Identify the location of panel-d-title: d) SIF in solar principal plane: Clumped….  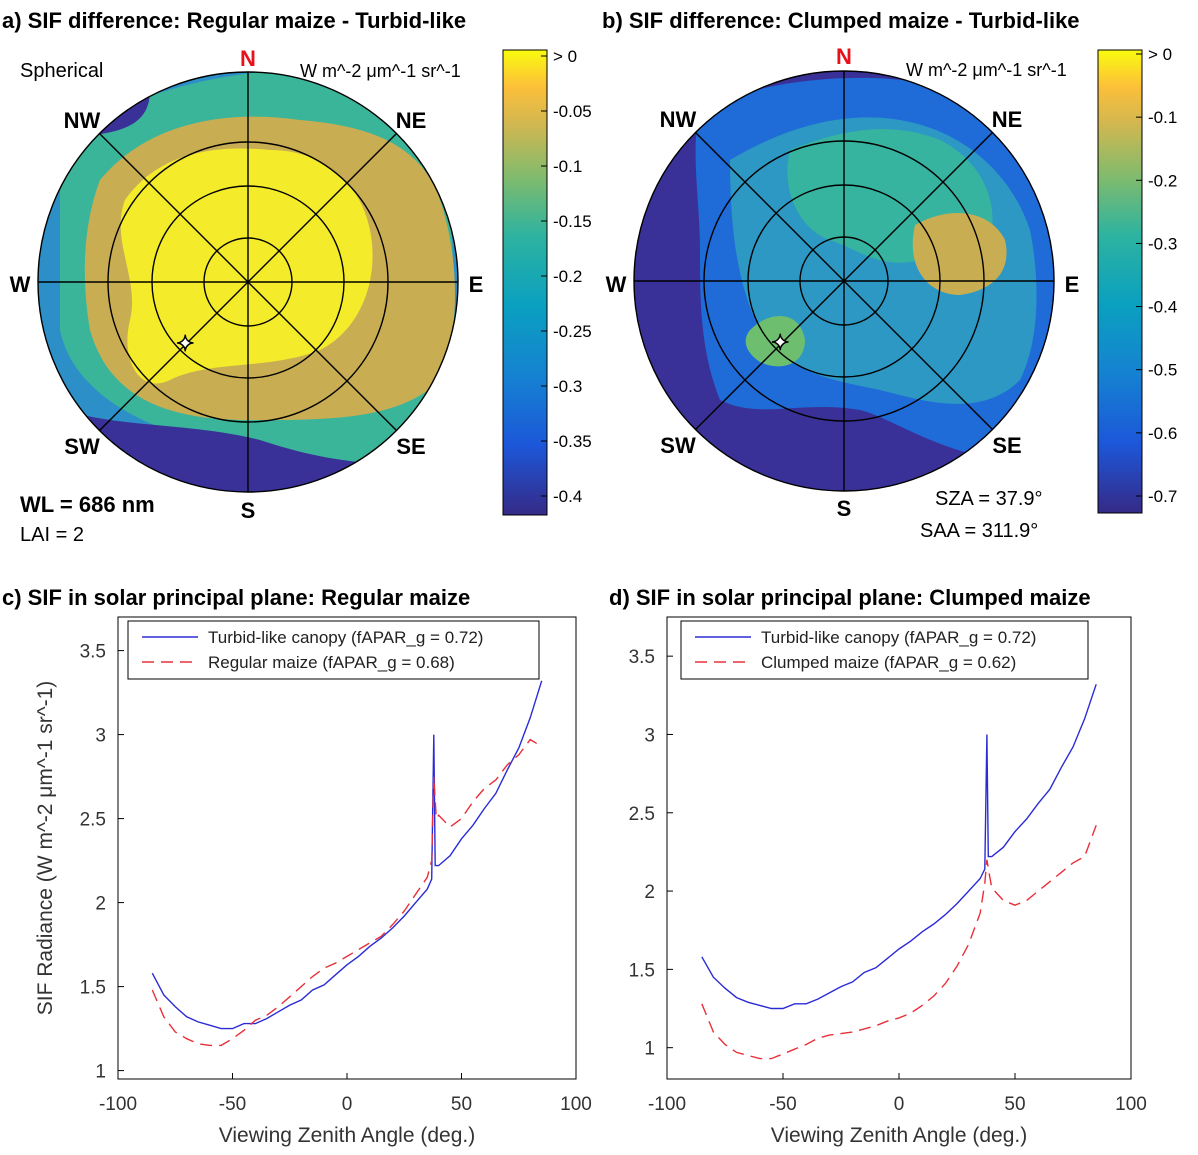
(850, 597).